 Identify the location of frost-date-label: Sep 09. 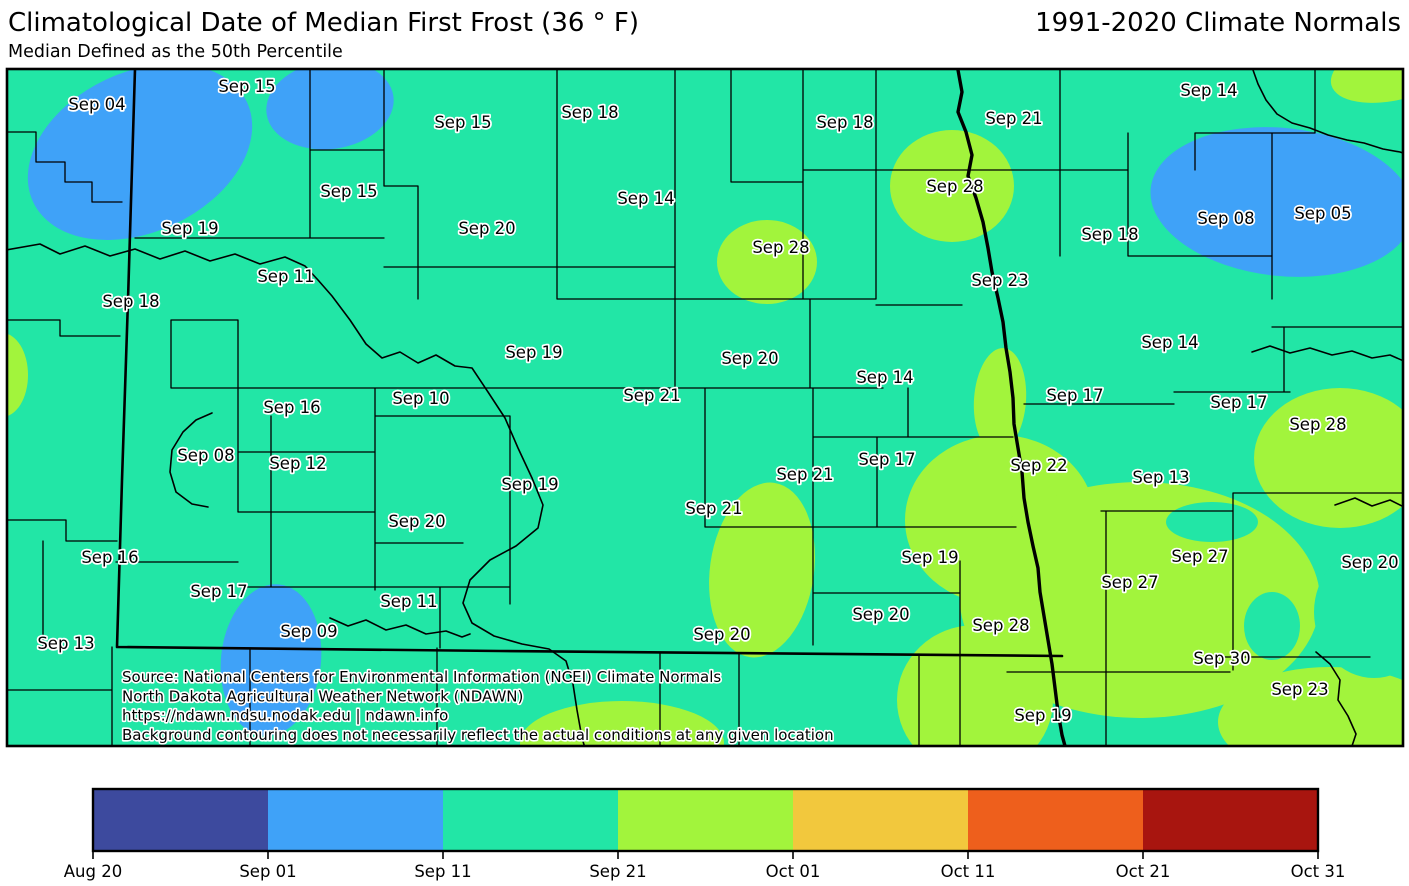
(308, 631).